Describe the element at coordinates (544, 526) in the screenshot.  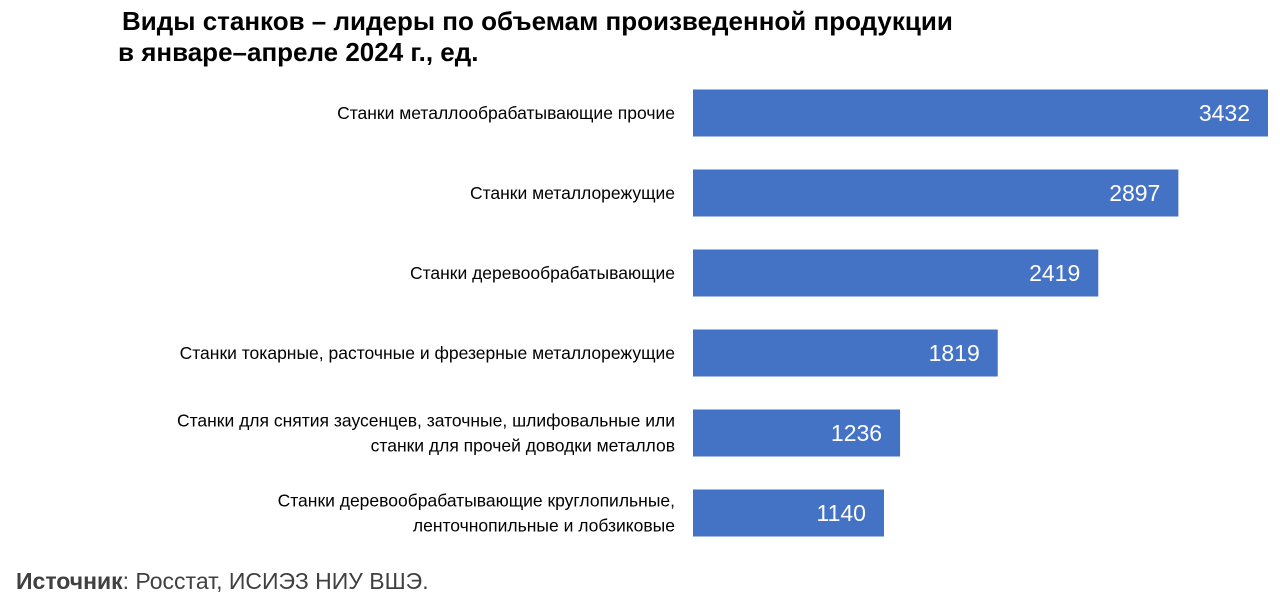
I see `category-label-6-line-2: ленточнопильные и лобзиковые` at that location.